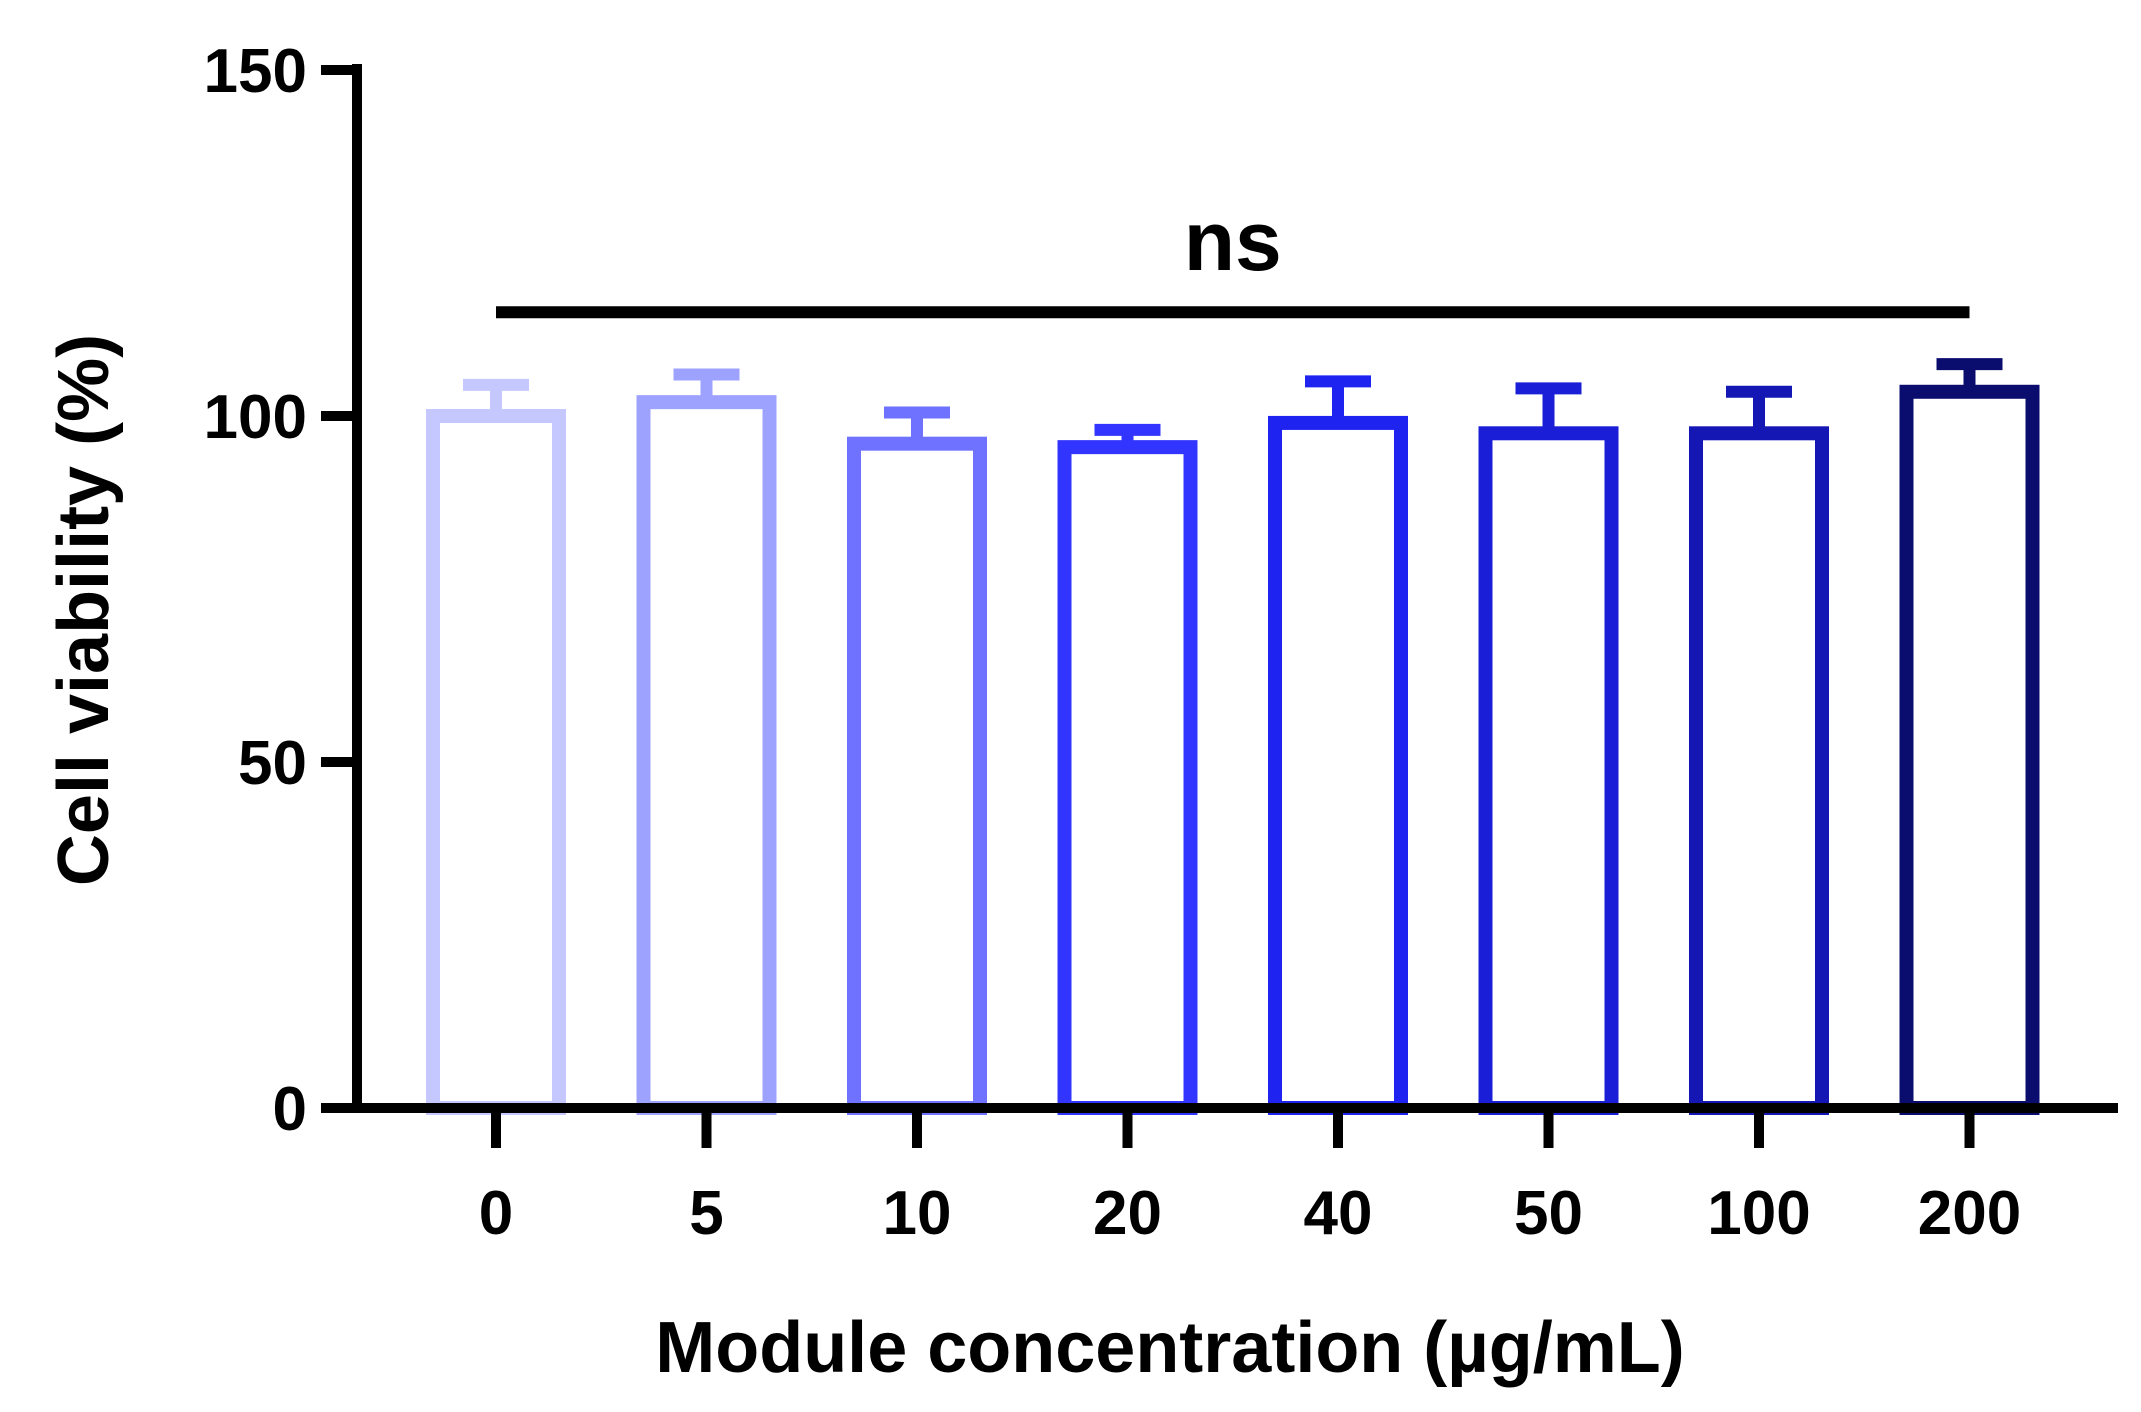  I want to click on y-axis-title: Cell viability (%), so click(84, 610).